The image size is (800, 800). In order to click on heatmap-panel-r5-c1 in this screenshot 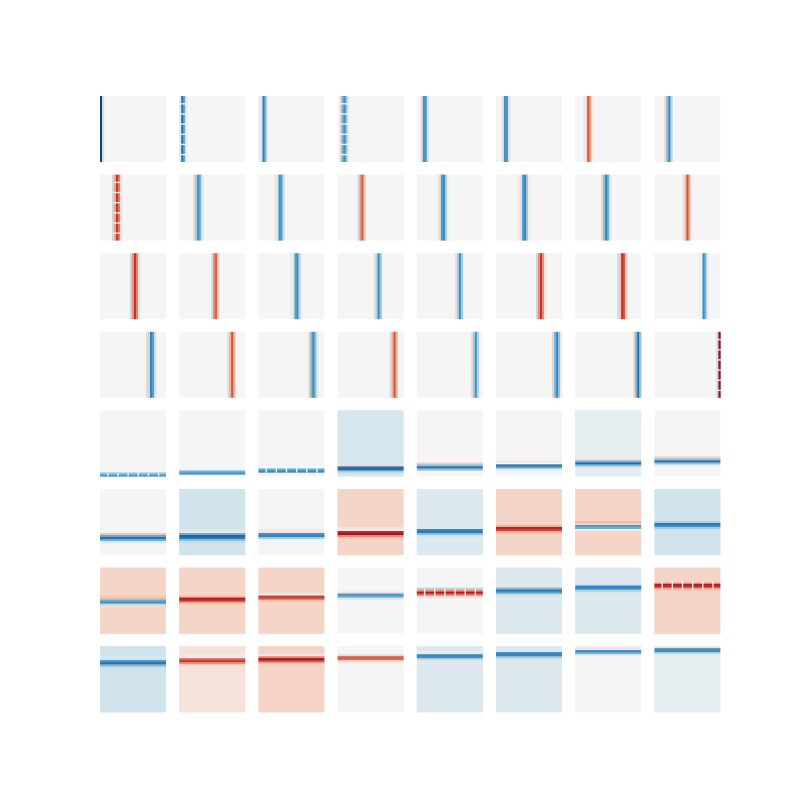, I will do `click(133, 443)`.